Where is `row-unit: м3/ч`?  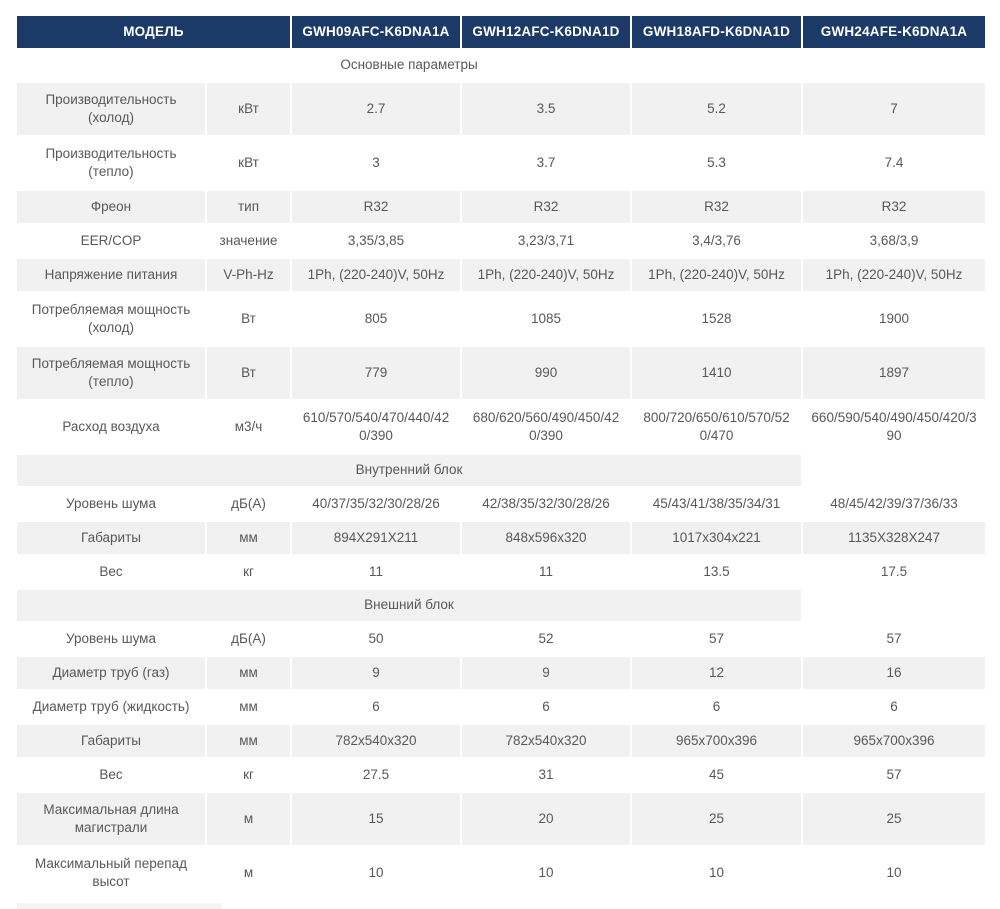
row-unit: м3/ч is located at coordinates (248, 427).